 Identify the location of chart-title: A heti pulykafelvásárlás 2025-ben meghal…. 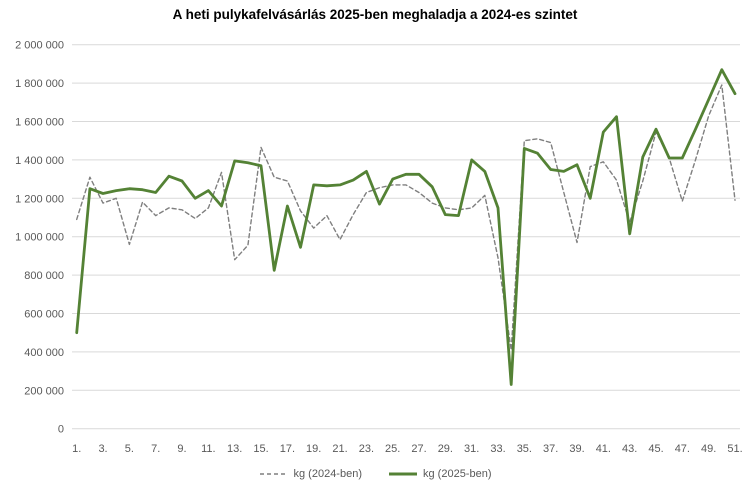
(375, 14).